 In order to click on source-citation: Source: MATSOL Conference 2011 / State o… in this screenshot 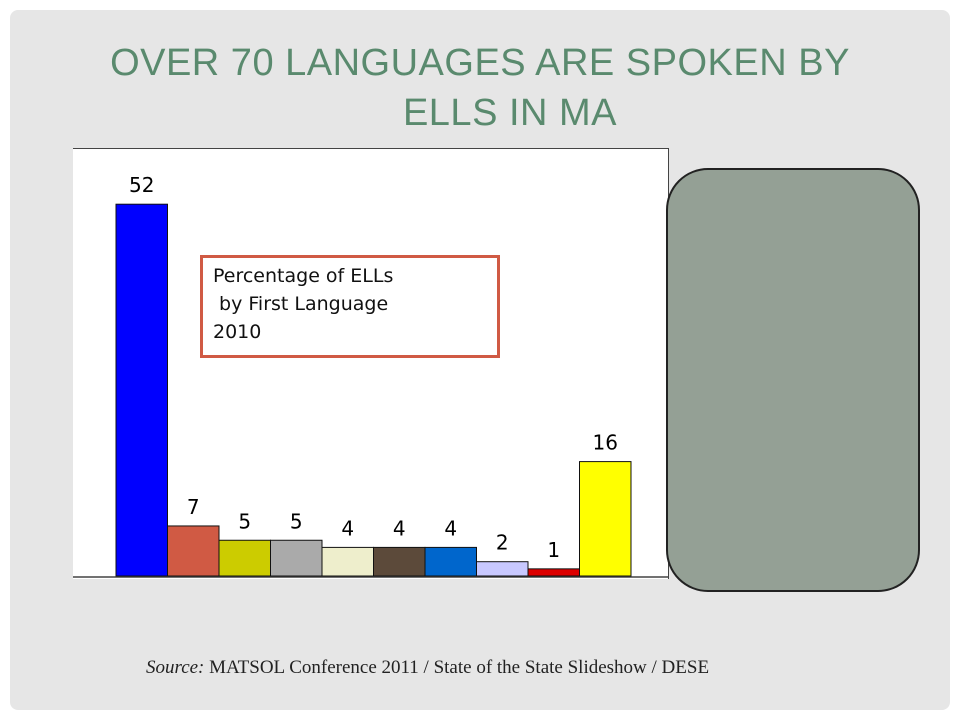, I will do `click(466, 667)`.